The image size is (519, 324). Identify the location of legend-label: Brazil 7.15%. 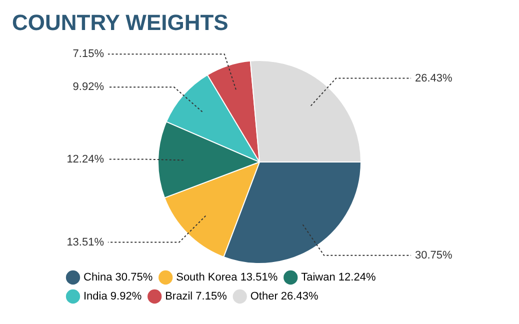
(196, 296).